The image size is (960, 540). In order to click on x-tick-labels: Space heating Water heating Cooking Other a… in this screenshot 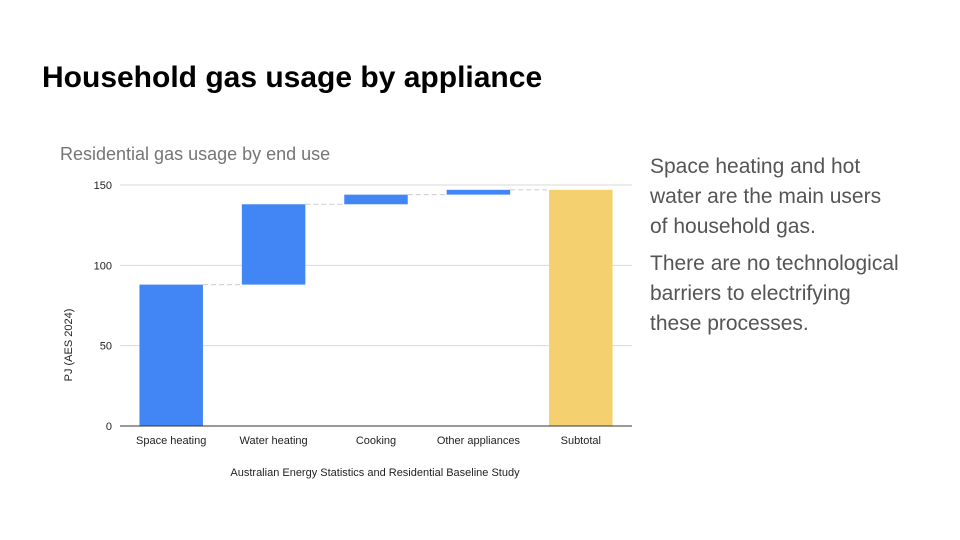, I will do `click(368, 441)`.